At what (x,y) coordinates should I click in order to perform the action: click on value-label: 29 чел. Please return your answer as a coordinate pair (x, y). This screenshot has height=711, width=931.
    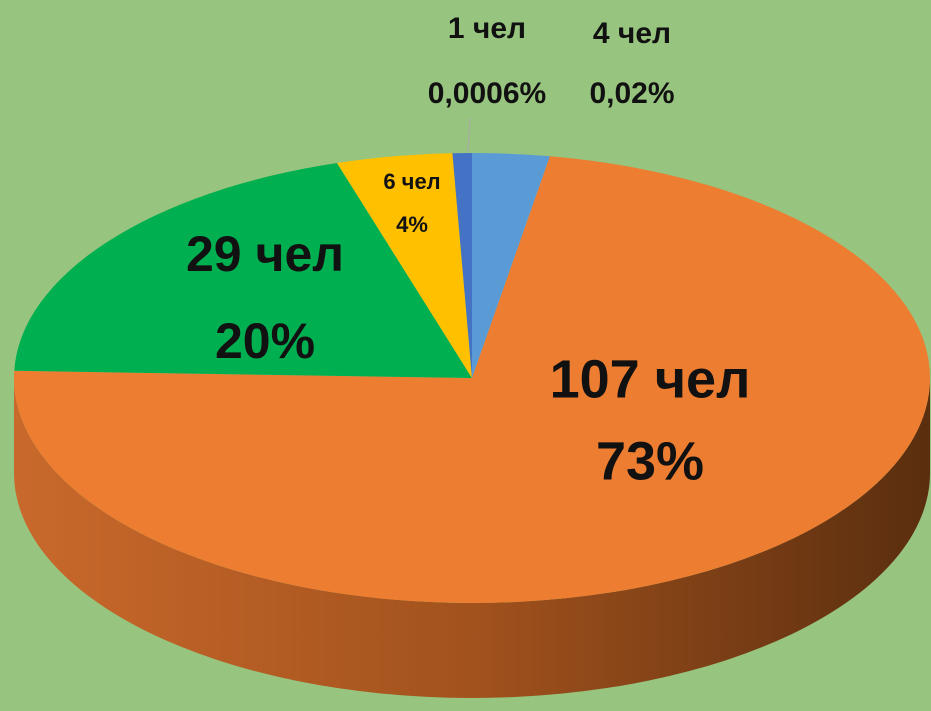
    Looking at the image, I should click on (265, 254).